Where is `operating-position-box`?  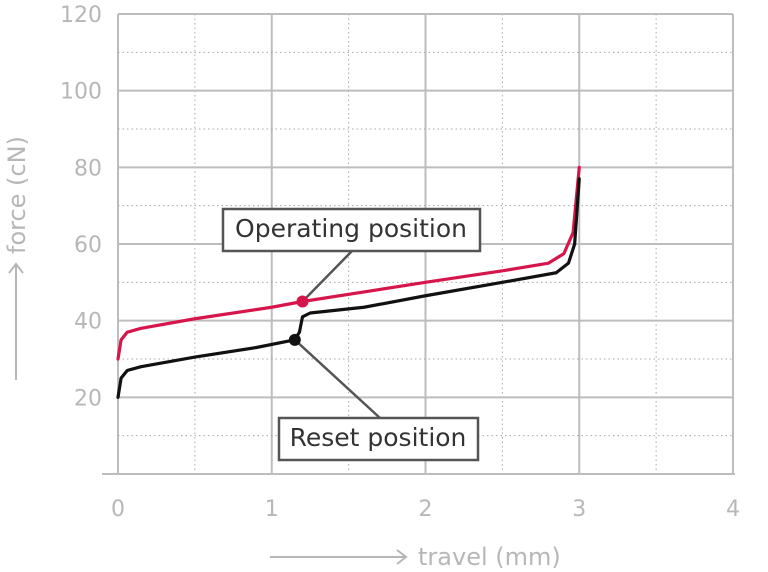 operating-position-box is located at coordinates (351, 230).